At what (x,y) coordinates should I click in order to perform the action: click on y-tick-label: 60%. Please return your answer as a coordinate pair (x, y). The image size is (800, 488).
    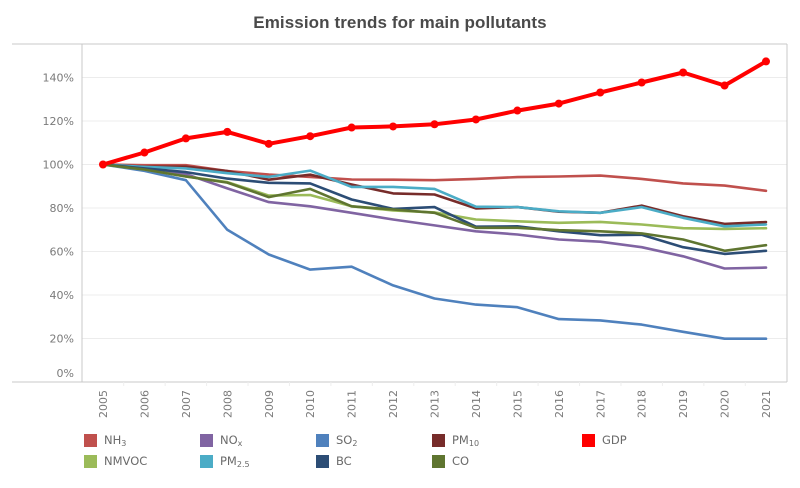
    Looking at the image, I should click on (62, 252).